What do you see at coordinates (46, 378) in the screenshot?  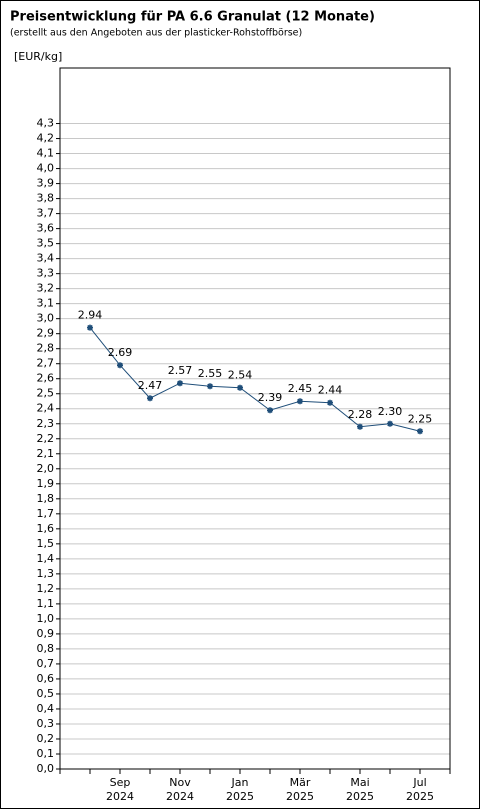 I see `y-tick-label: 2,6` at bounding box center [46, 378].